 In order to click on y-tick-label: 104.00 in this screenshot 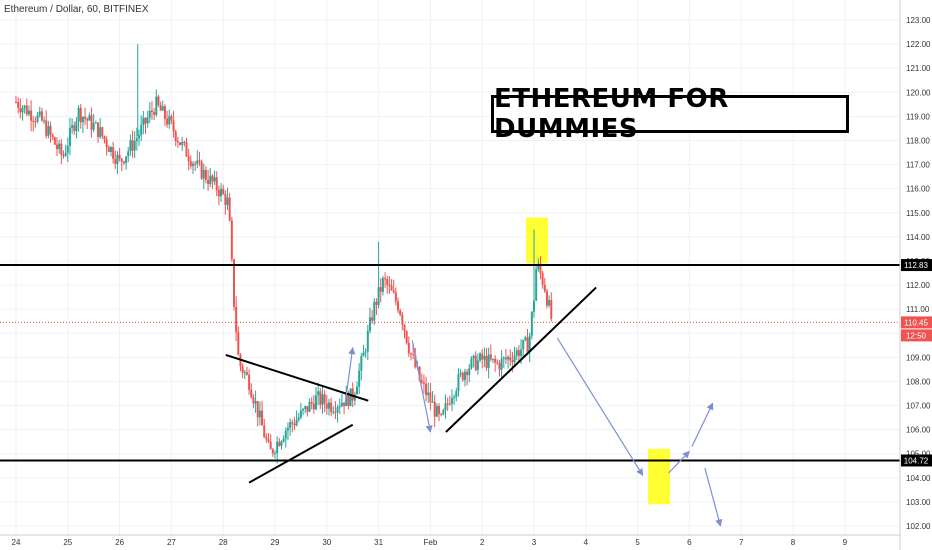, I will do `click(918, 478)`.